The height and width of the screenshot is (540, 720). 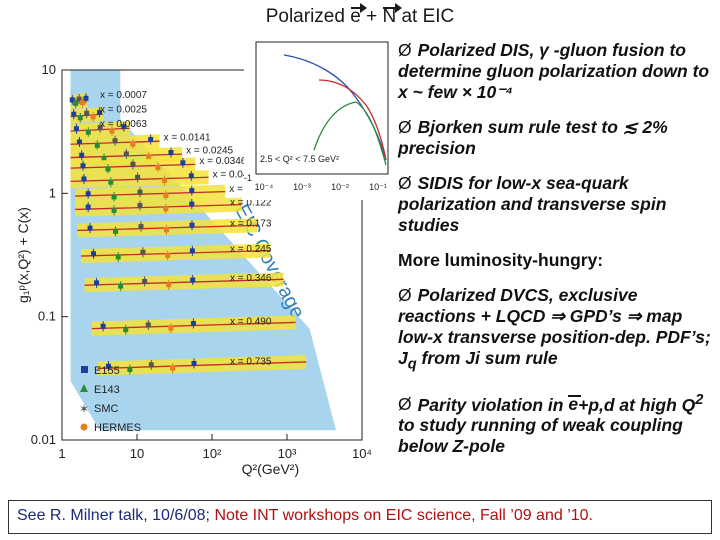 What do you see at coordinates (251, 249) in the screenshot?
I see `bin-label: x = 0.245` at bounding box center [251, 249].